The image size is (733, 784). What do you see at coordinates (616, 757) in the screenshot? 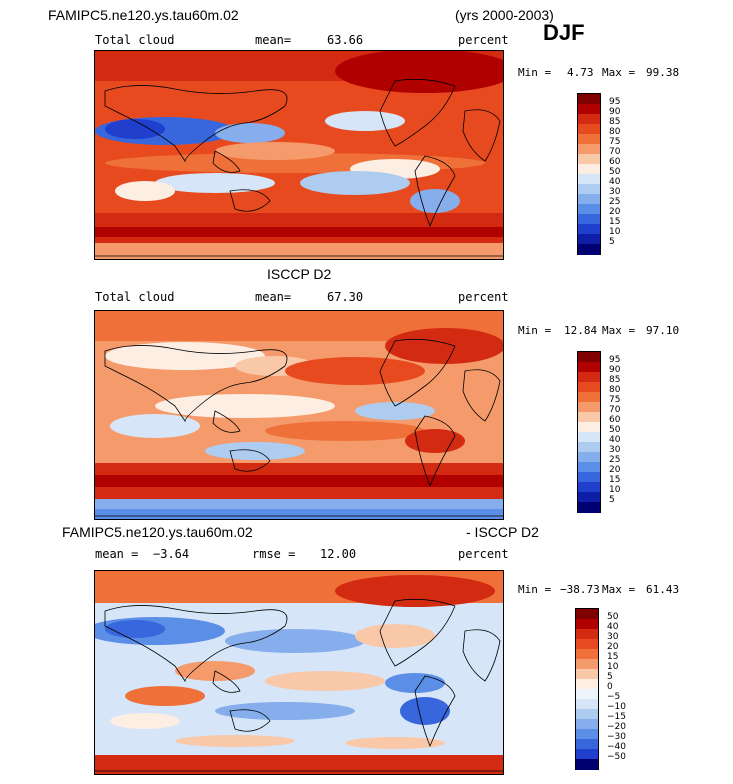
I see `colorbar-tick-label: −50` at bounding box center [616, 757].